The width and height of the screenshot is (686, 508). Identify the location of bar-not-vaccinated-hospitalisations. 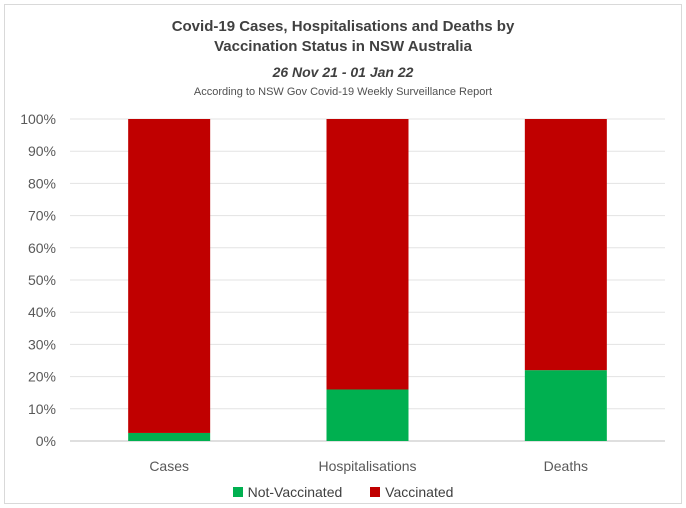
(367, 415).